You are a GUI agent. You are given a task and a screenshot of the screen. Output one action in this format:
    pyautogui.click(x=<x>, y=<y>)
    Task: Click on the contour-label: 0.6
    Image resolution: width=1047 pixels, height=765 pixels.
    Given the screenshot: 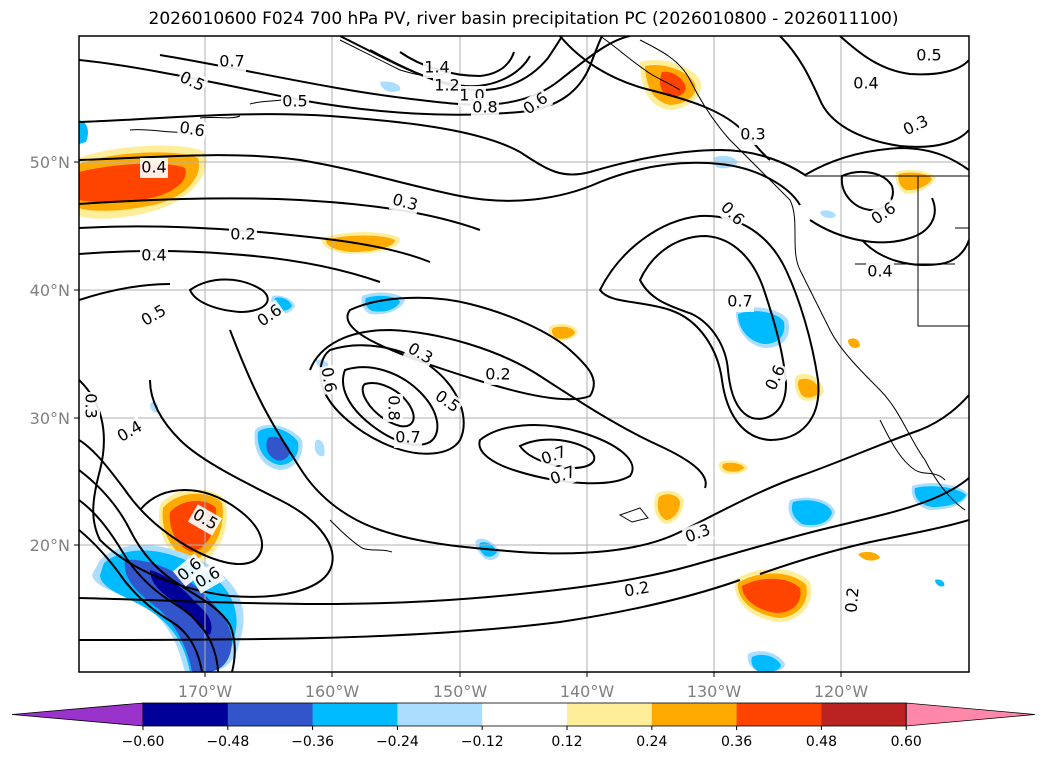 What is the action you would take?
    pyautogui.click(x=328, y=380)
    